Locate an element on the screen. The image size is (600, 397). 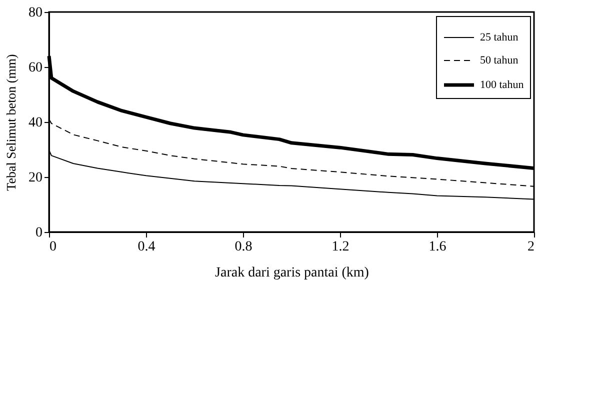
x-tick-label: 2 is located at coordinates (531, 247).